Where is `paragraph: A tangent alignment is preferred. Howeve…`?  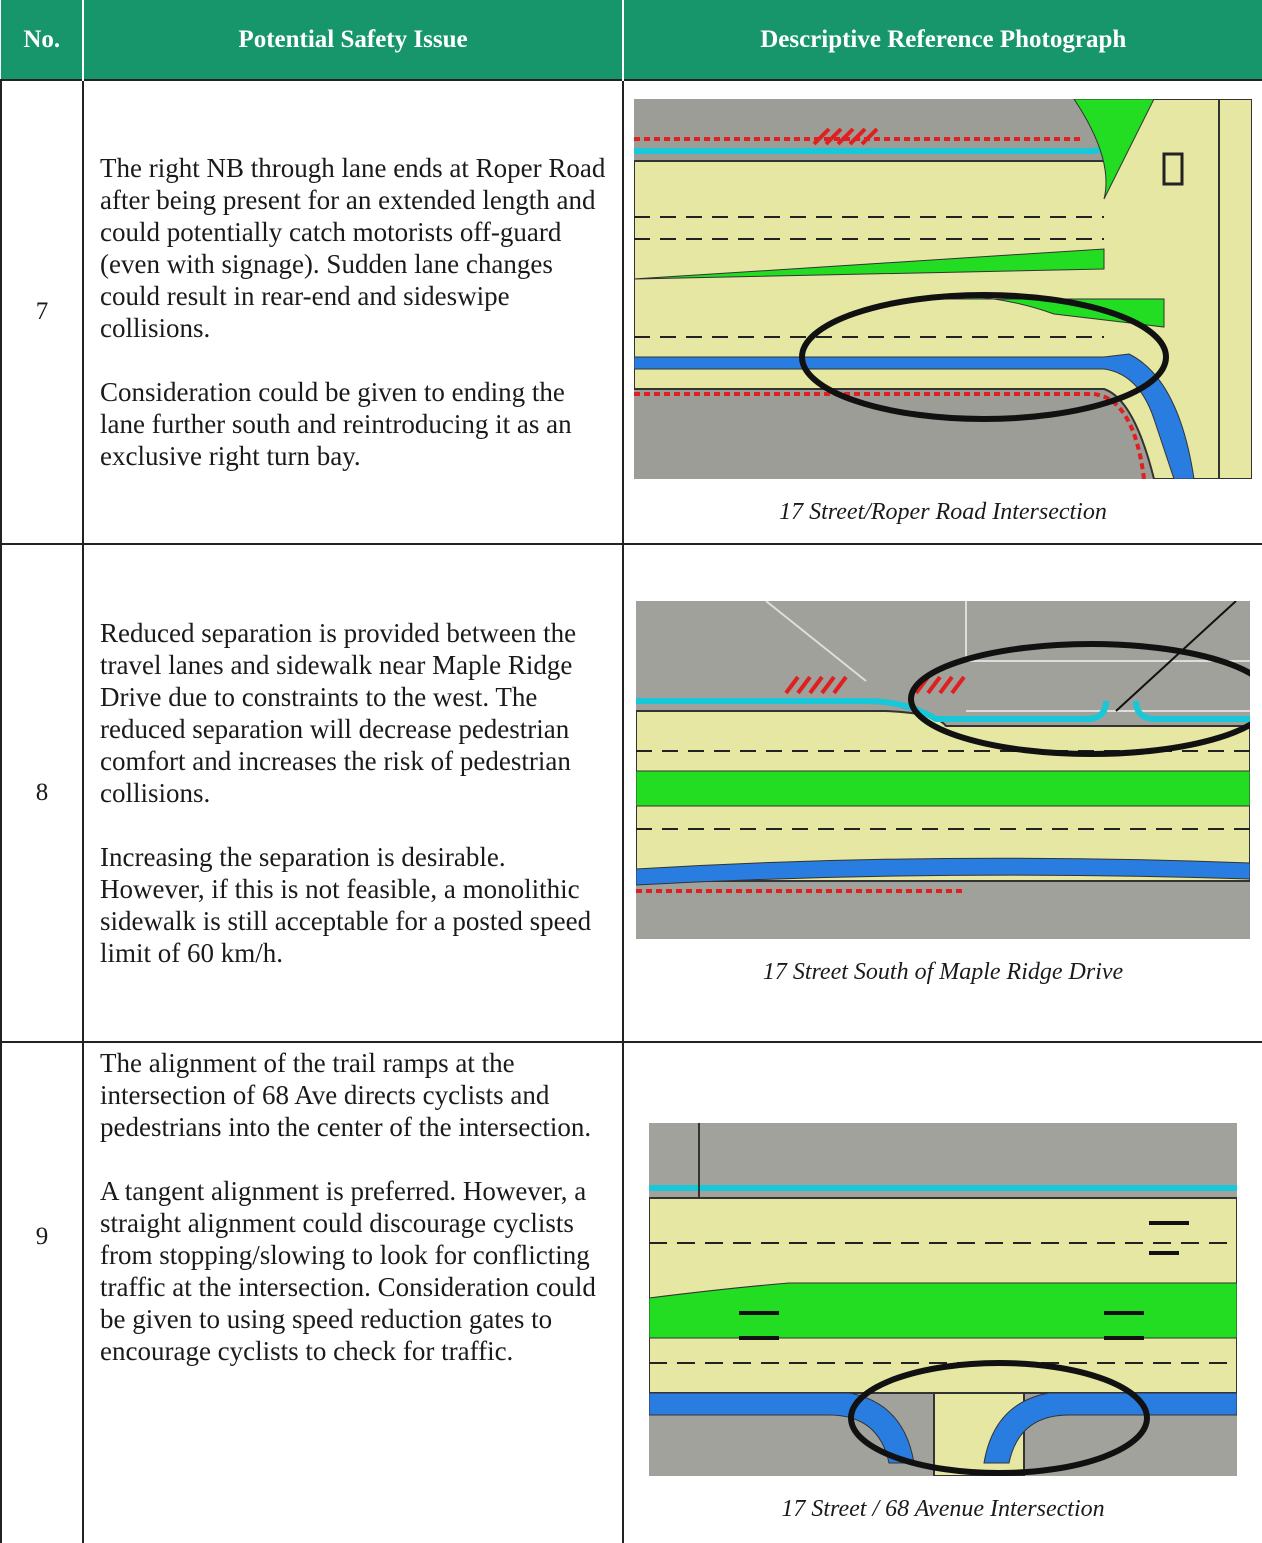 paragraph: A tangent alignment is preferred. Howeve… is located at coordinates (348, 1271).